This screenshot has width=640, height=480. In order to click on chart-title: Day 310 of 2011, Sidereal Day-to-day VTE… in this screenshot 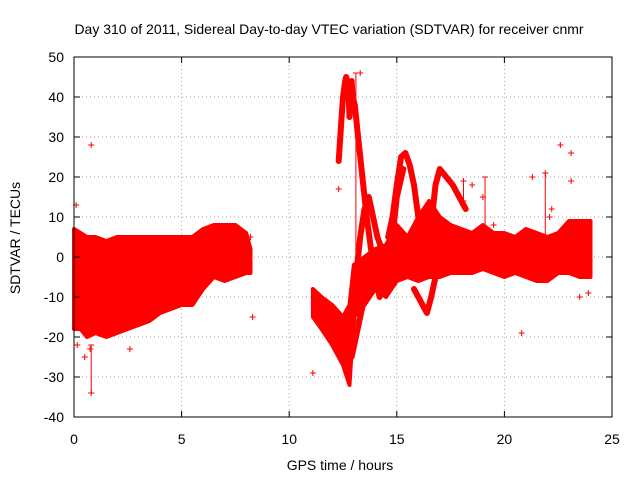, I will do `click(328, 29)`.